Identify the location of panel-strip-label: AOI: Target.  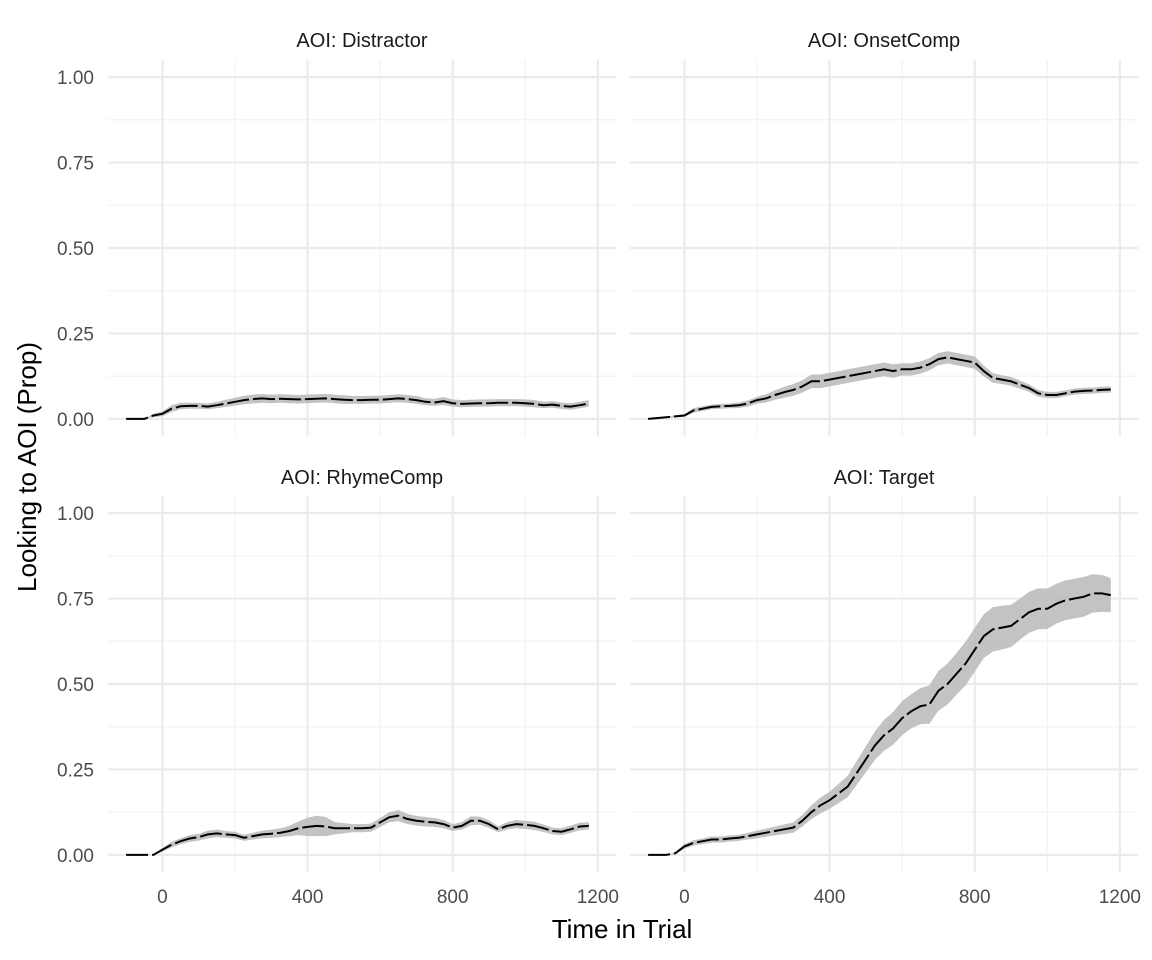
(884, 478).